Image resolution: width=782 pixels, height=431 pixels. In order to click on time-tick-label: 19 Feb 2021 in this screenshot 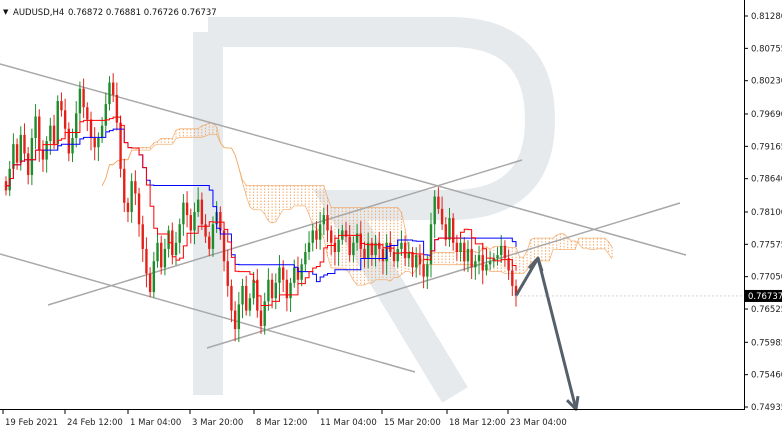, I will do `click(31, 423)`.